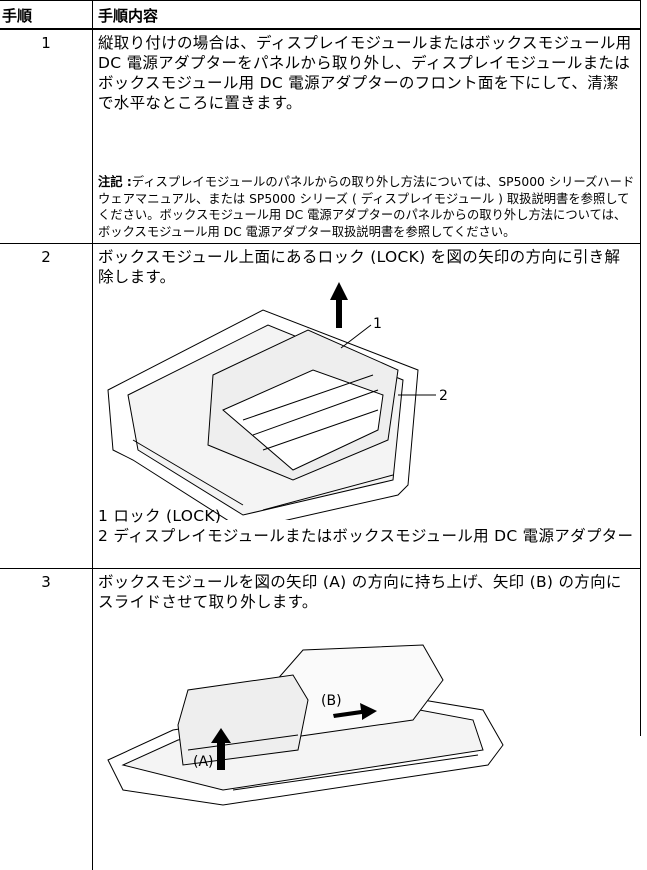  Describe the element at coordinates (366, 536) in the screenshot. I see `legend-item: 2 ディスプレイモジュールまたはボックスモジュール用 DC 電源アダプター` at that location.